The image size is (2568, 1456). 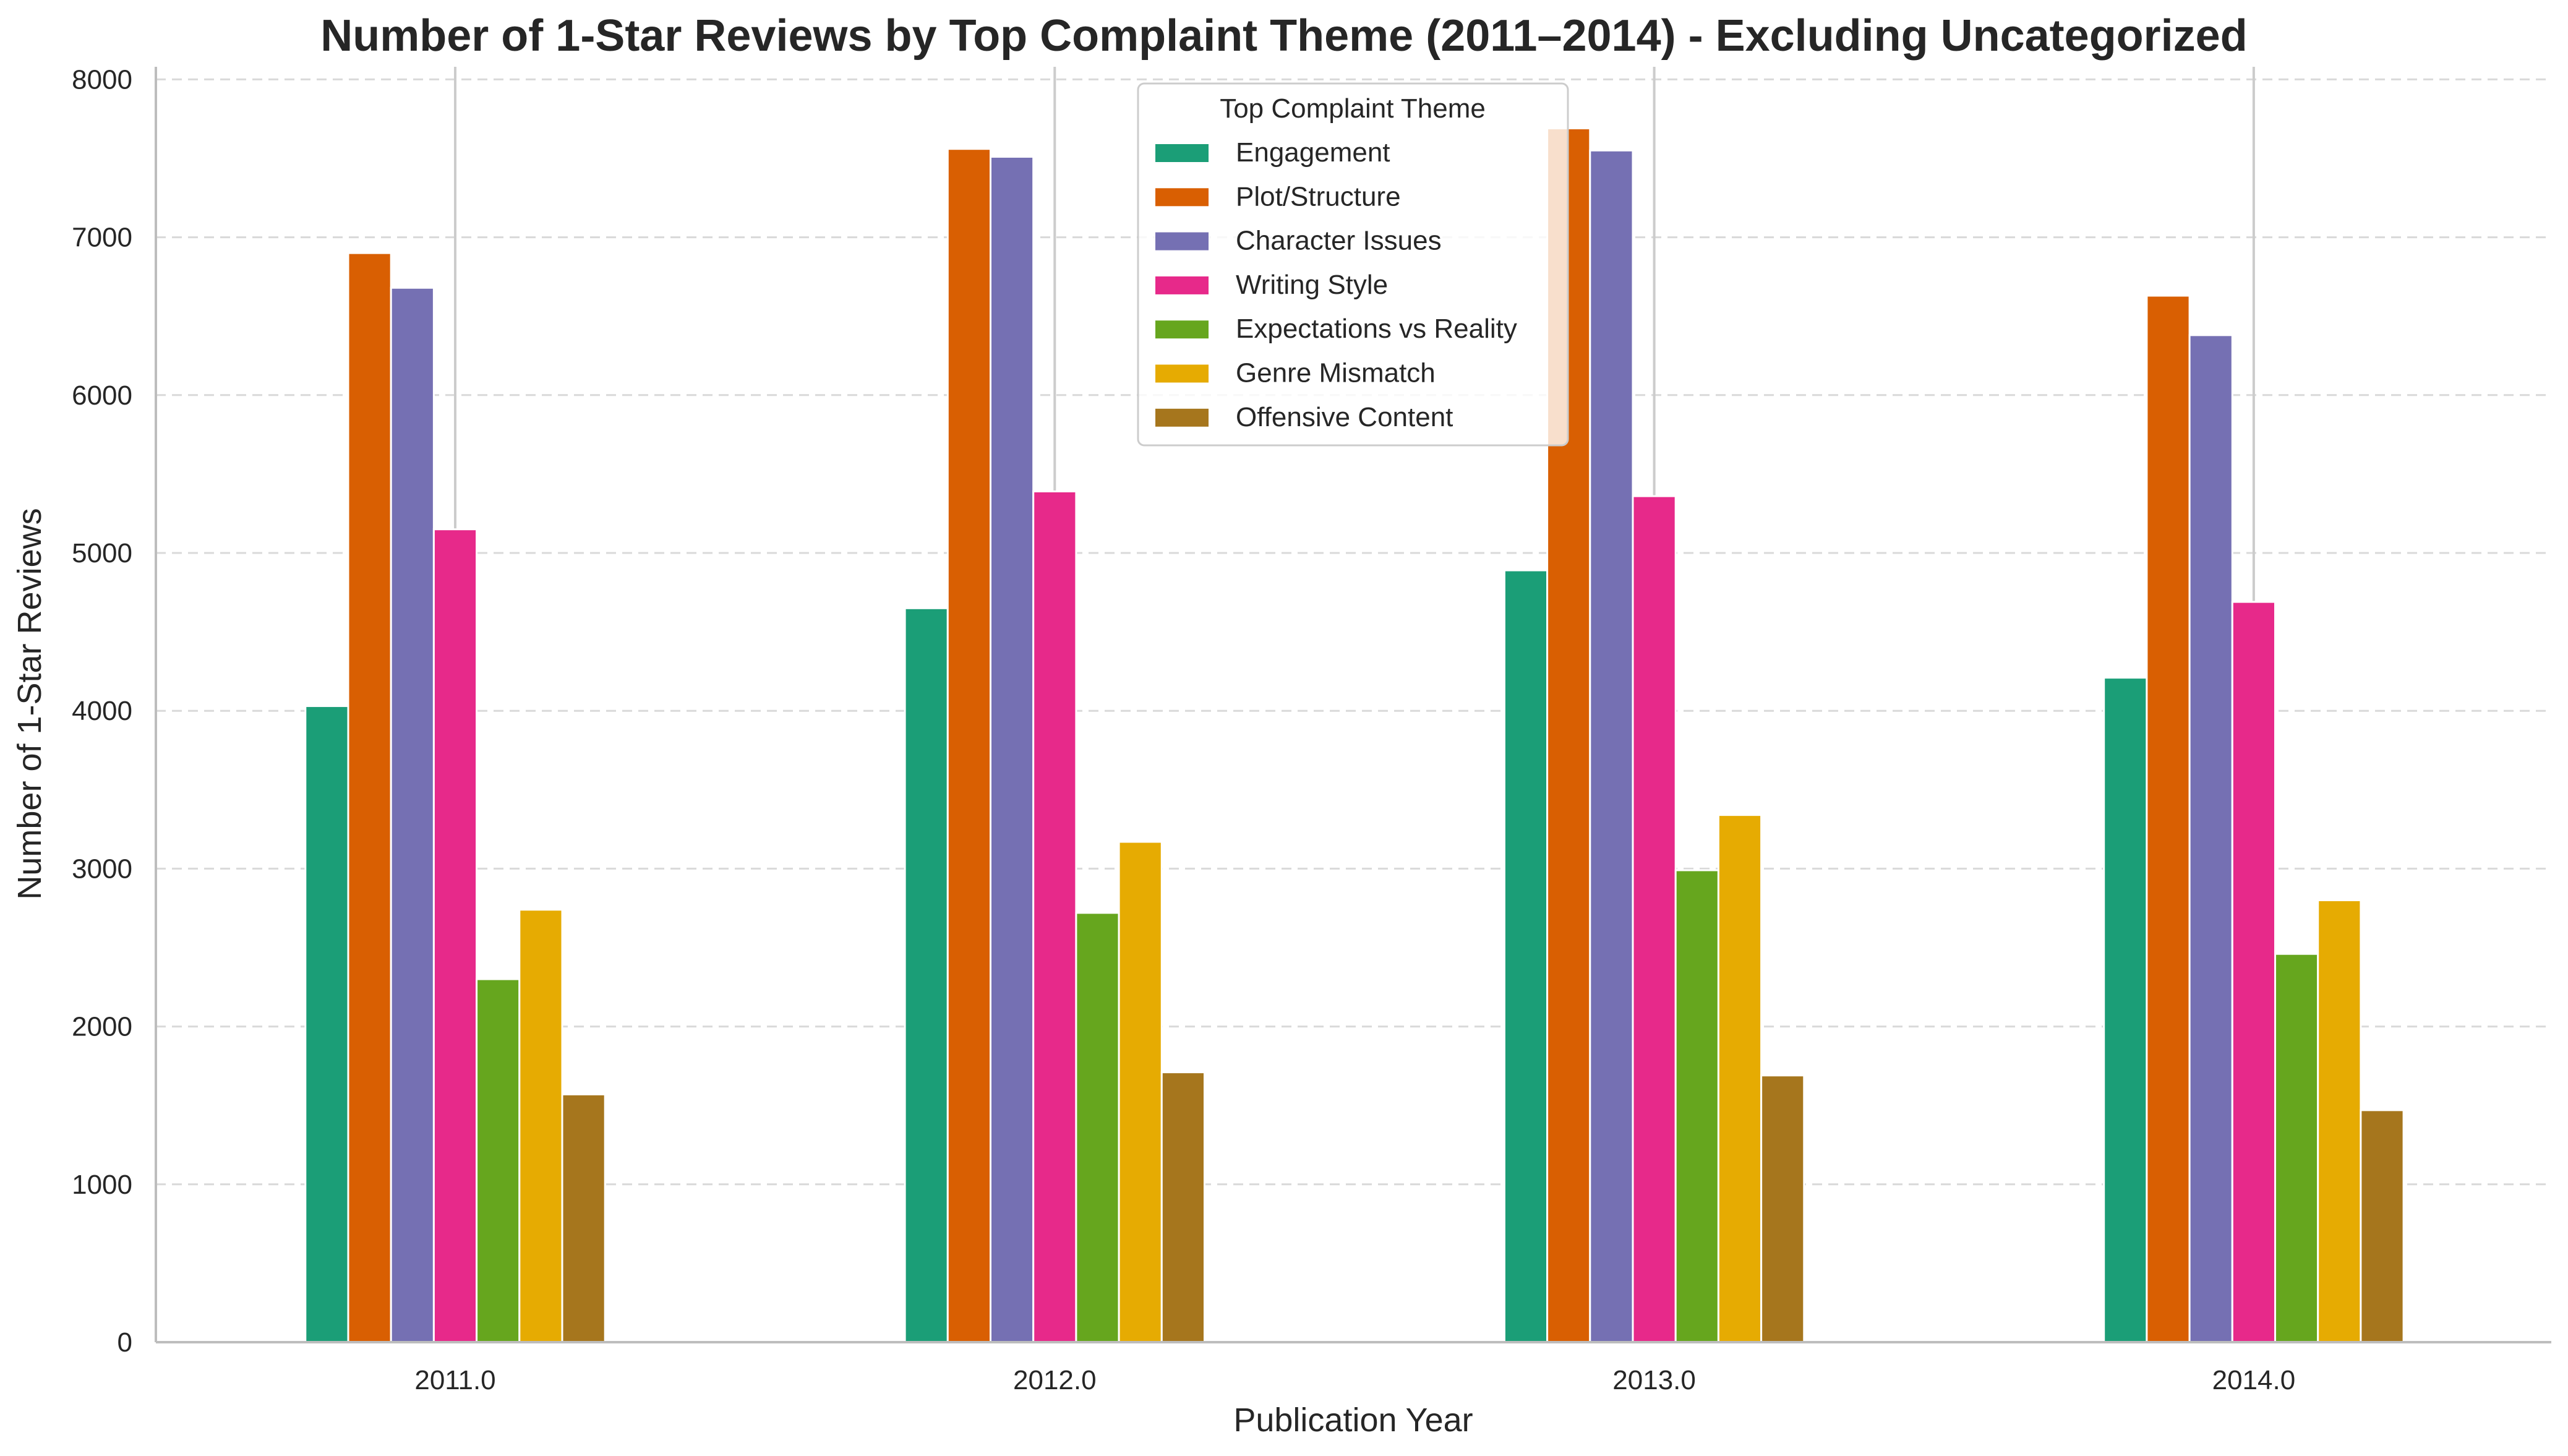 I want to click on x-axis-label: Publication Year, so click(x=1353, y=1420).